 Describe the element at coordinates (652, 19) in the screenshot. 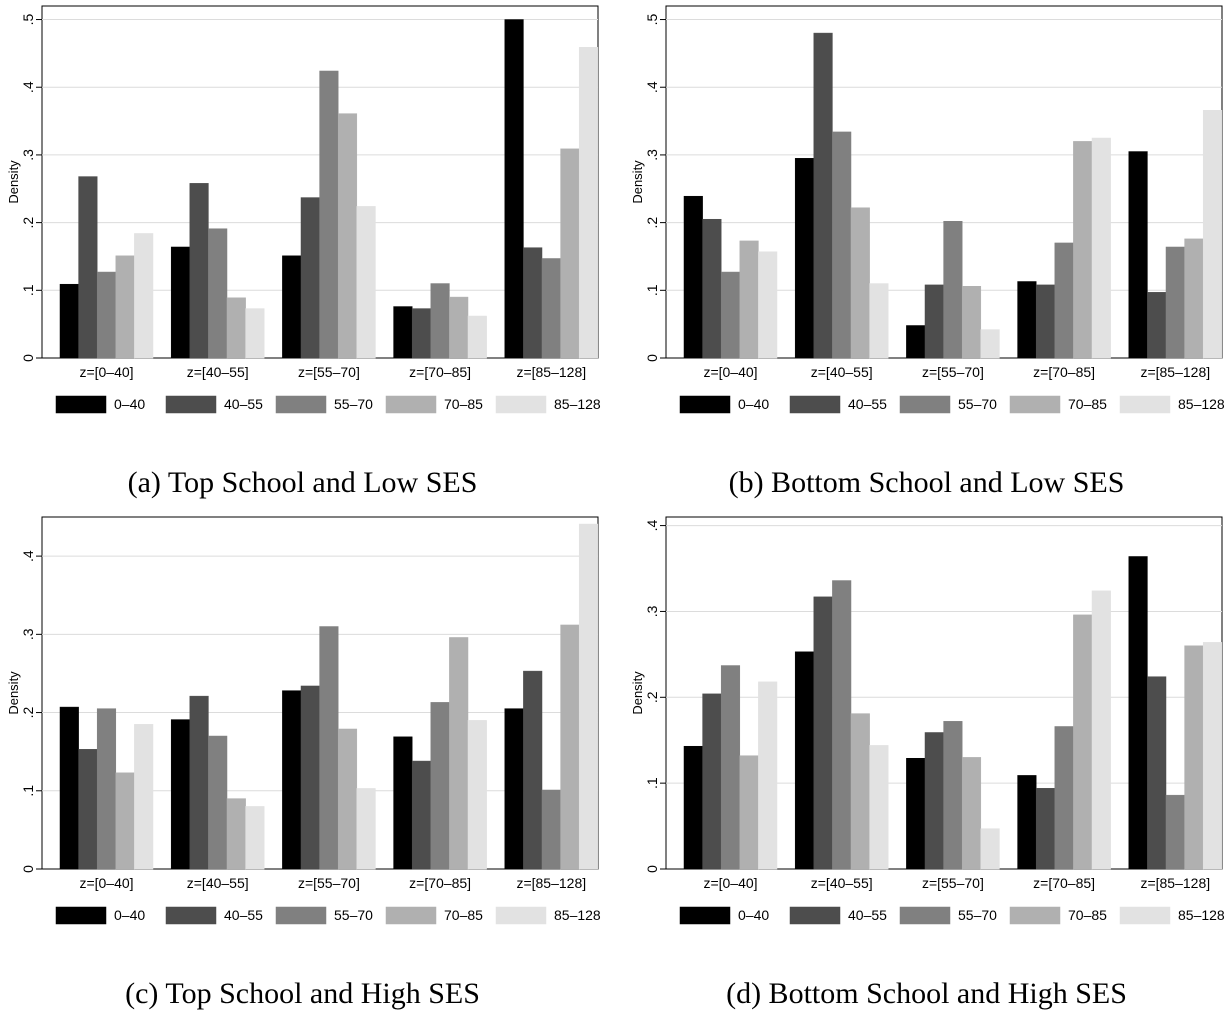

I see `y-tick-label: .5` at that location.